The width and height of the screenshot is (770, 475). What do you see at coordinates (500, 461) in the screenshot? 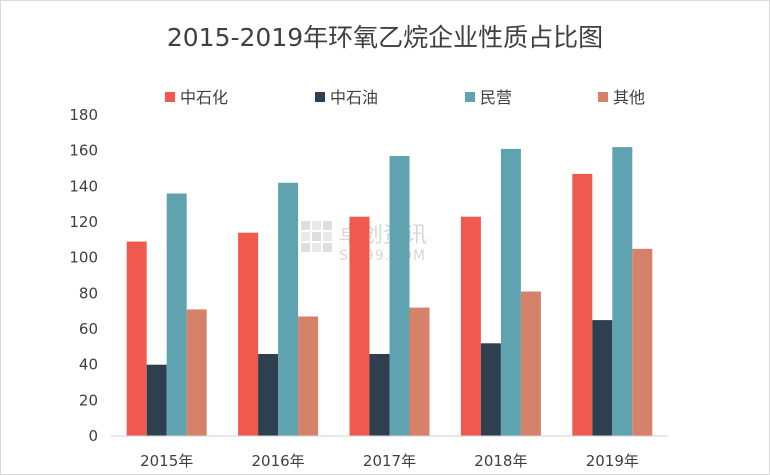
I see `x-tick-label: 2018年` at bounding box center [500, 461].